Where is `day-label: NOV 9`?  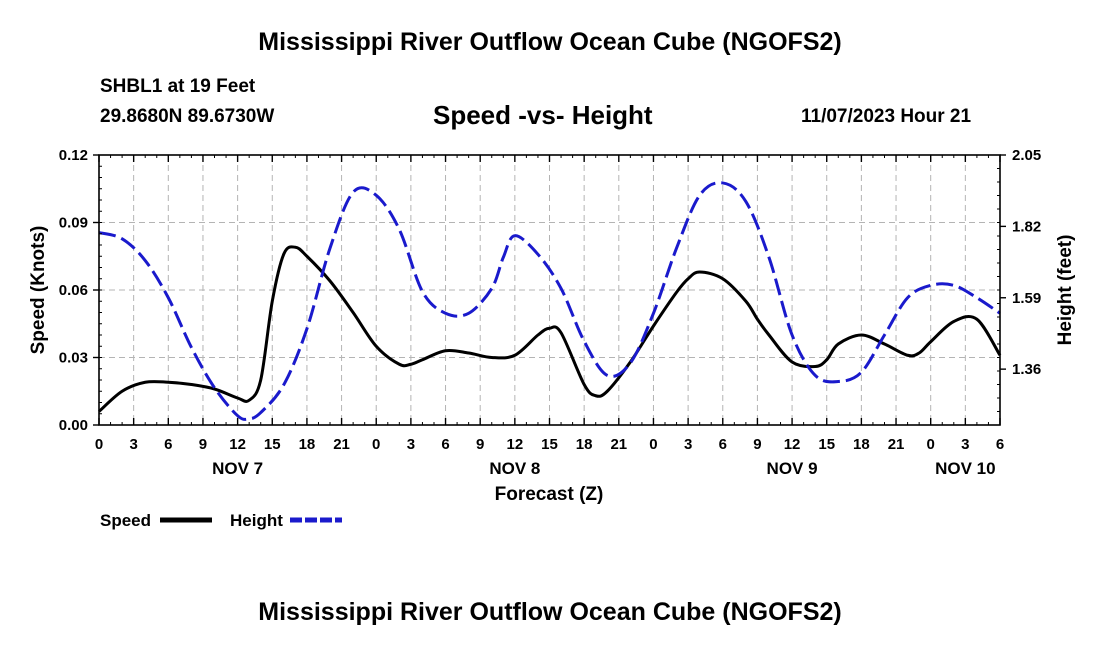 day-label: NOV 9 is located at coordinates (792, 468).